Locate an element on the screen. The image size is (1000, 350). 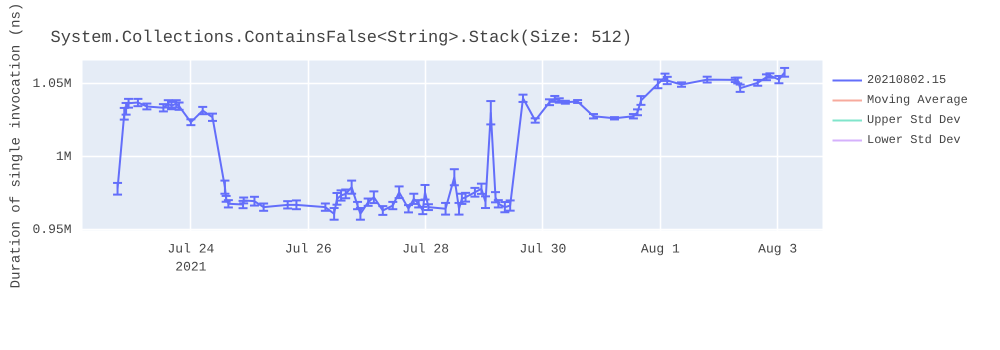
x-tick-label: Jul 28 is located at coordinates (426, 249).